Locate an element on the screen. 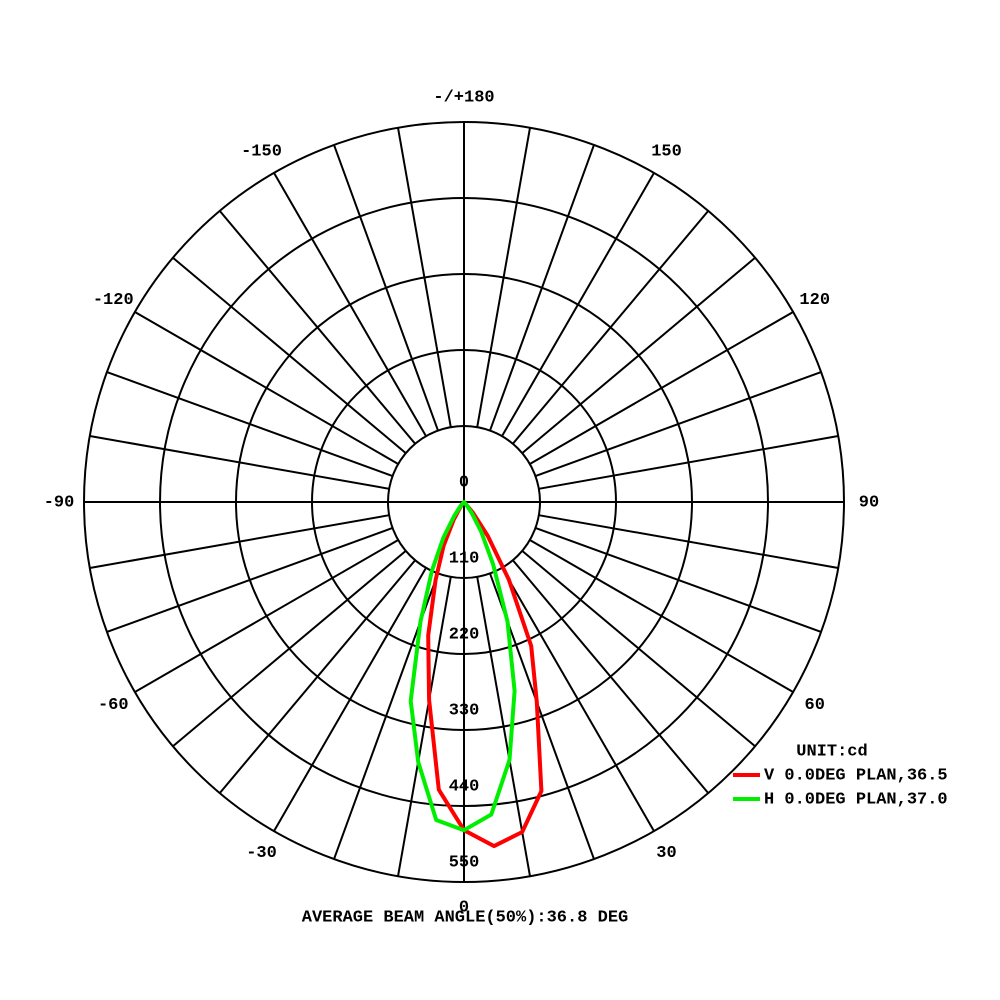 This screenshot has width=1000, height=1000. r-tick-label: 550 is located at coordinates (464, 862).